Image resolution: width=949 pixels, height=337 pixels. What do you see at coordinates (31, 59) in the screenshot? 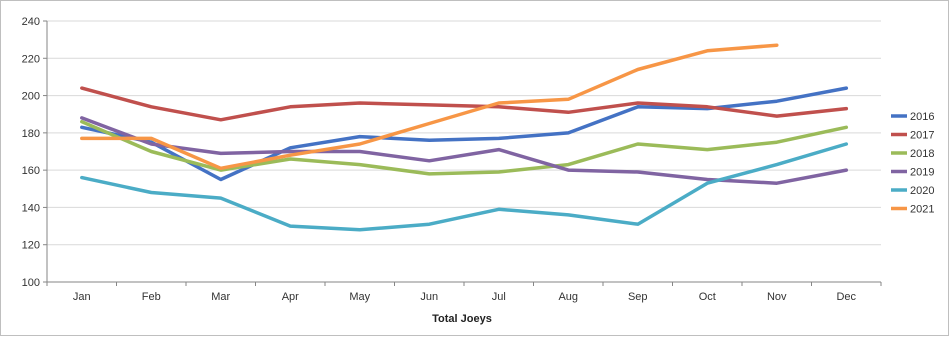
I see `y-tick-label: 220` at bounding box center [31, 59].